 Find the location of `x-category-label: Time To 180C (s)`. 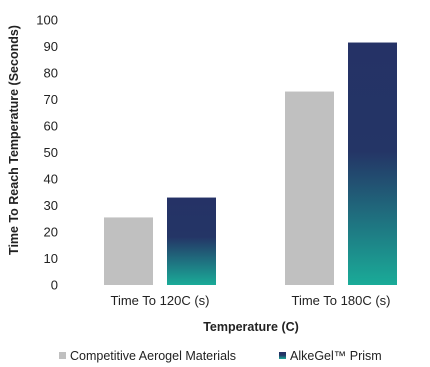

x-category-label: Time To 180C (s) is located at coordinates (341, 300).